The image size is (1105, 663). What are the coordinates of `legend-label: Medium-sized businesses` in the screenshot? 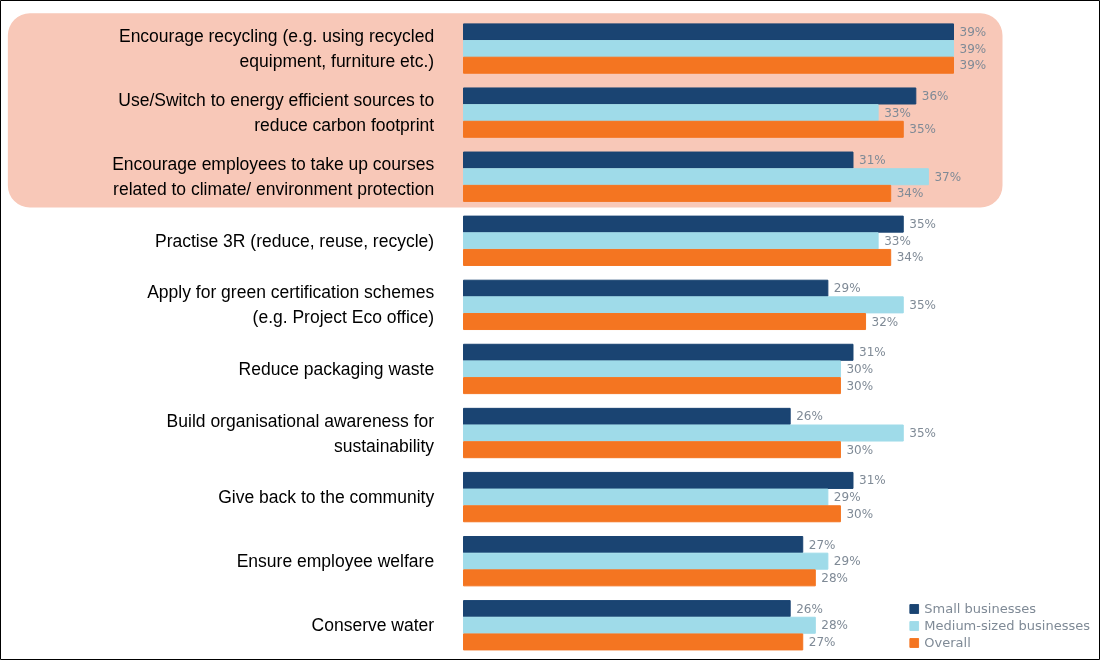 It's located at (1007, 625).